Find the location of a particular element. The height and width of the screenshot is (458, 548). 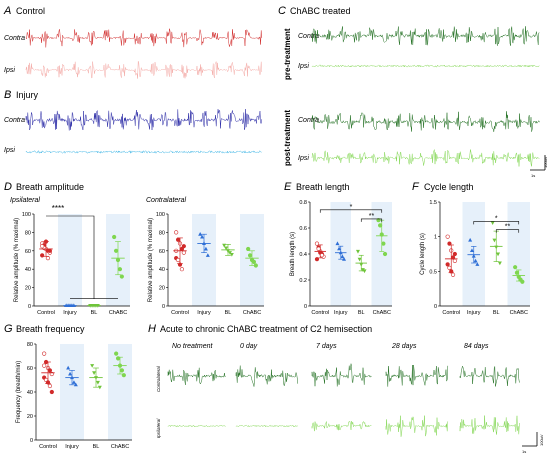

trace-injury-contra is located at coordinates (144, 120).